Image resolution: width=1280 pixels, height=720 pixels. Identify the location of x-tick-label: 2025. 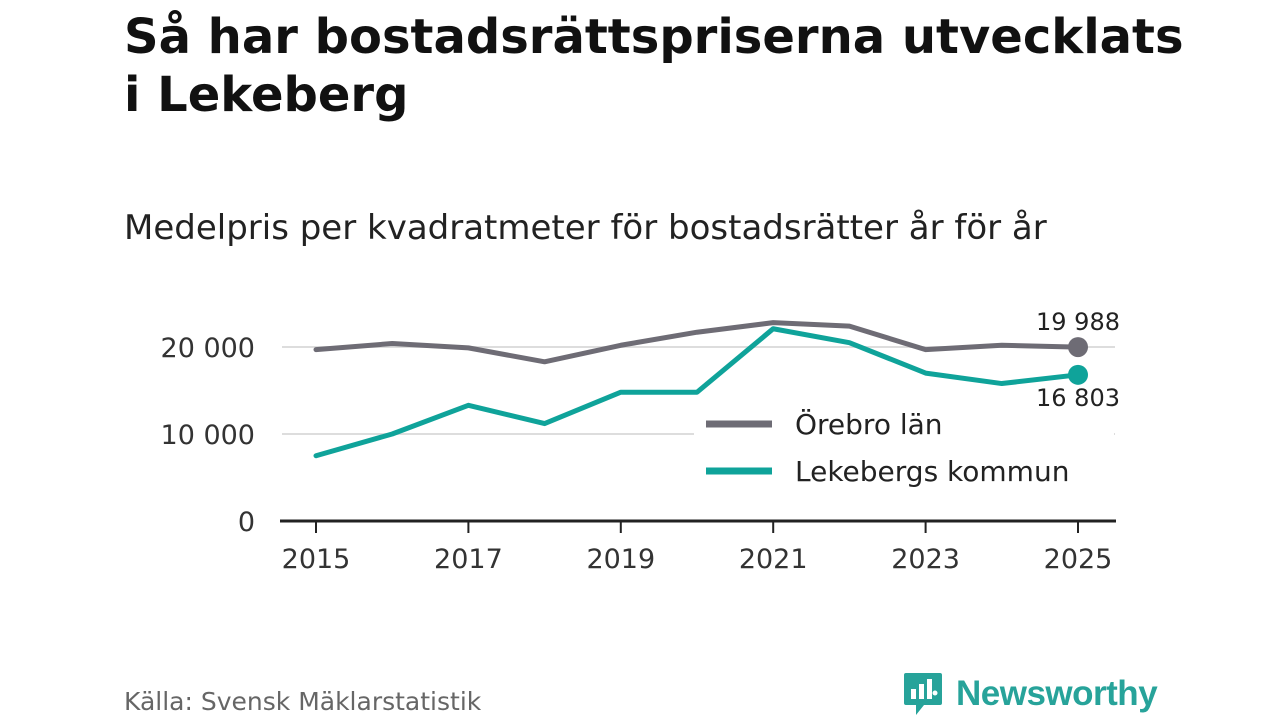
(1078, 559).